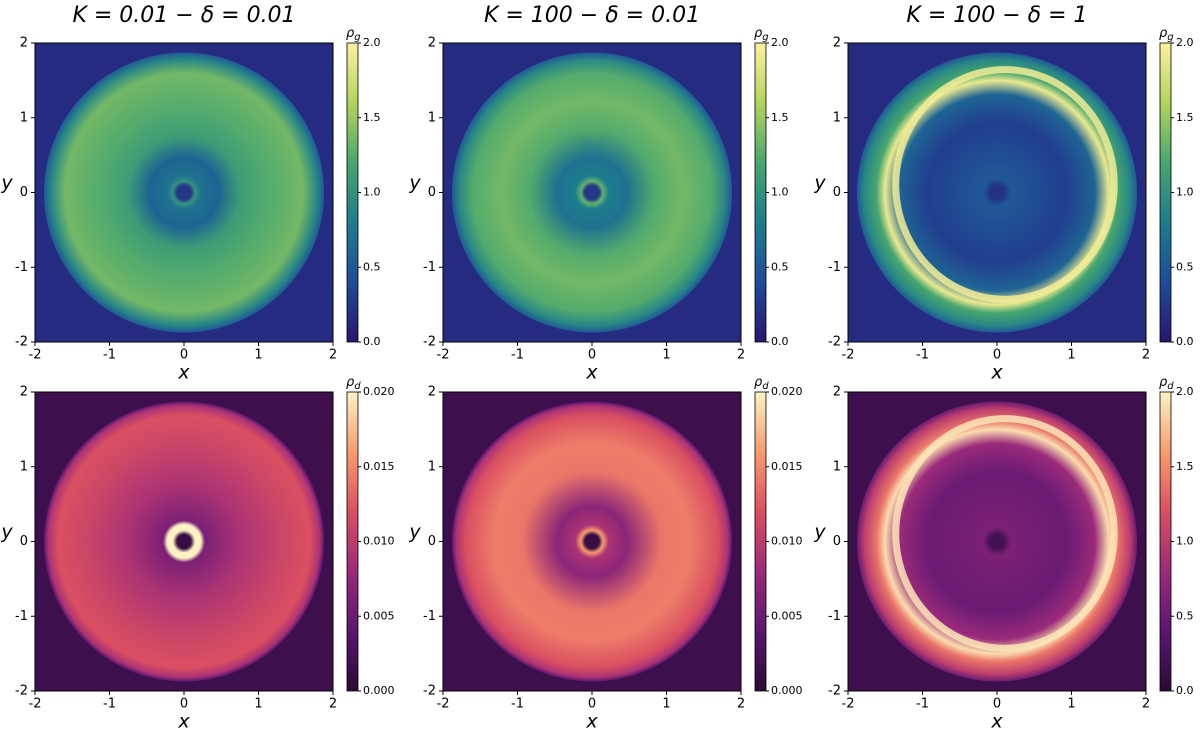 The height and width of the screenshot is (729, 1200). Describe the element at coordinates (592, 15) in the screenshot. I see `panel-title: K = 100 − δ = 0.01` at that location.